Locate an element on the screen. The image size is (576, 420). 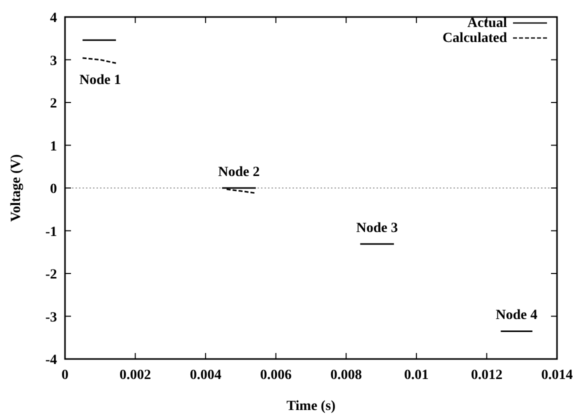
x-tick-label: 0.002 is located at coordinates (136, 375).